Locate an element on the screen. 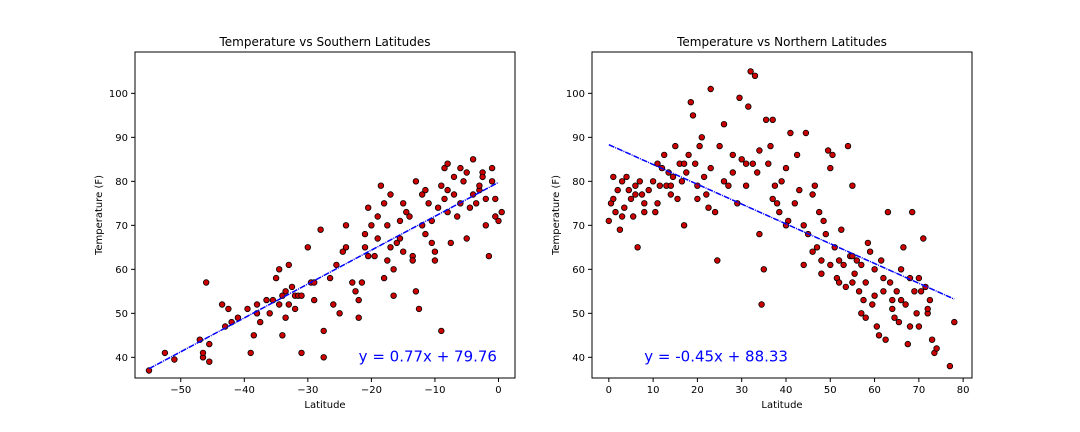  y-tick-label: 90 is located at coordinates (578, 138).